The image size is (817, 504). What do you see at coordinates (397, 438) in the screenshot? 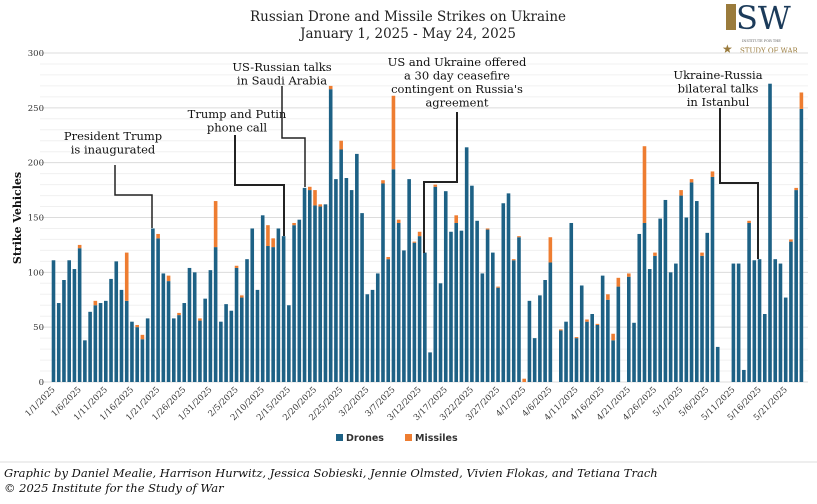
I see `legend: Drones Missiles` at bounding box center [397, 438].